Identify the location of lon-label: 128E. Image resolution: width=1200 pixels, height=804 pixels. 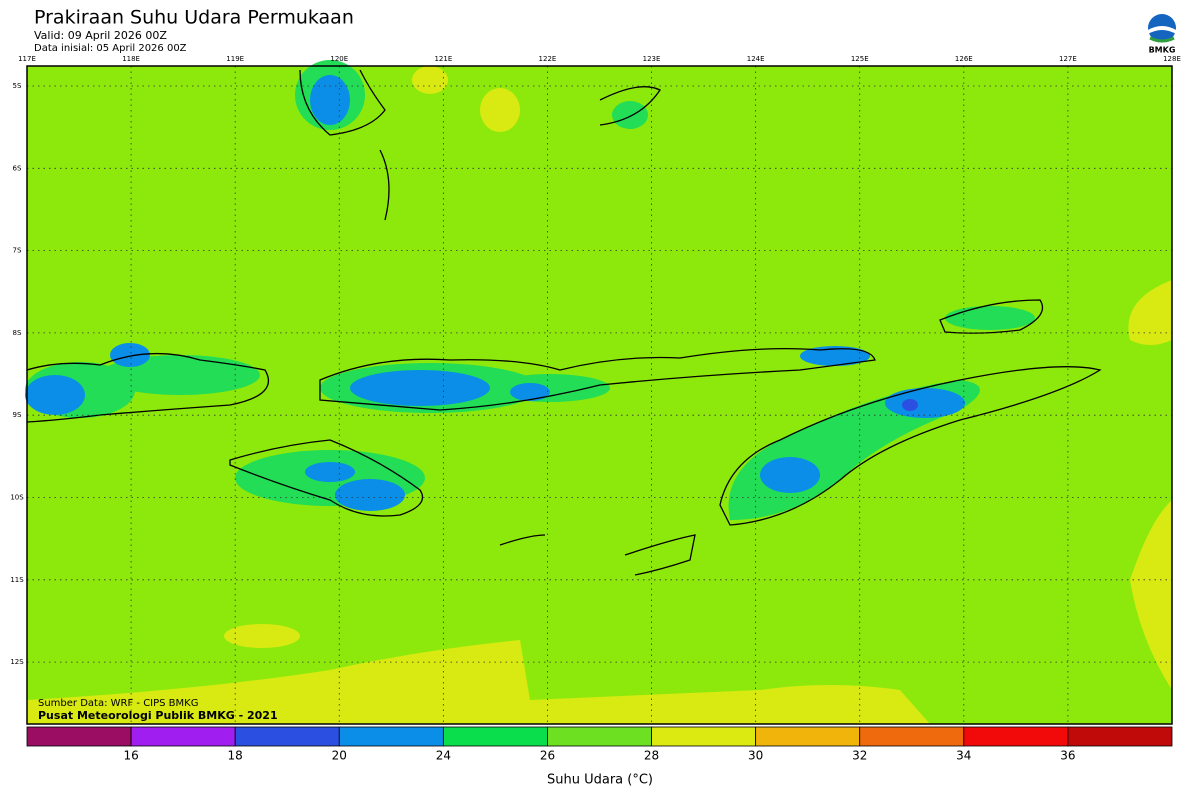
(1172, 59).